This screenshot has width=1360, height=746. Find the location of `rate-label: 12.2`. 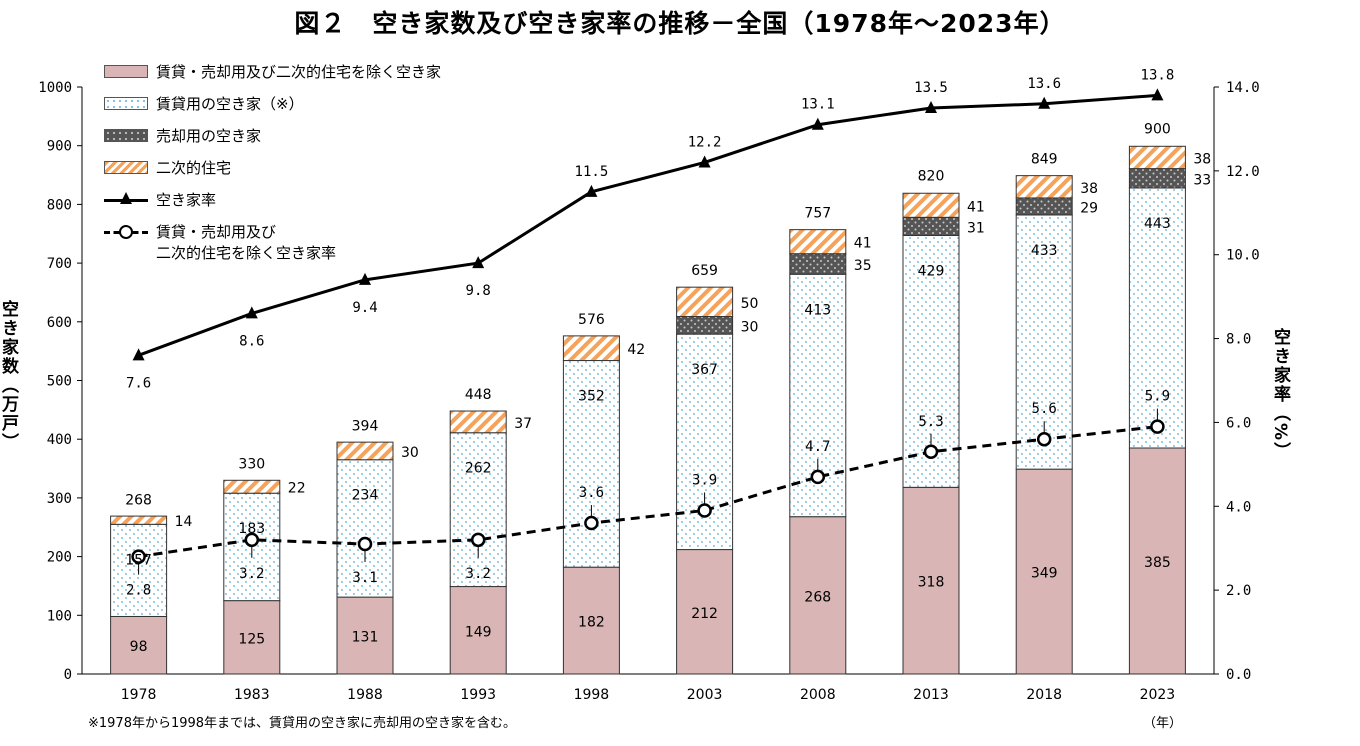

rate-label: 12.2 is located at coordinates (705, 142).